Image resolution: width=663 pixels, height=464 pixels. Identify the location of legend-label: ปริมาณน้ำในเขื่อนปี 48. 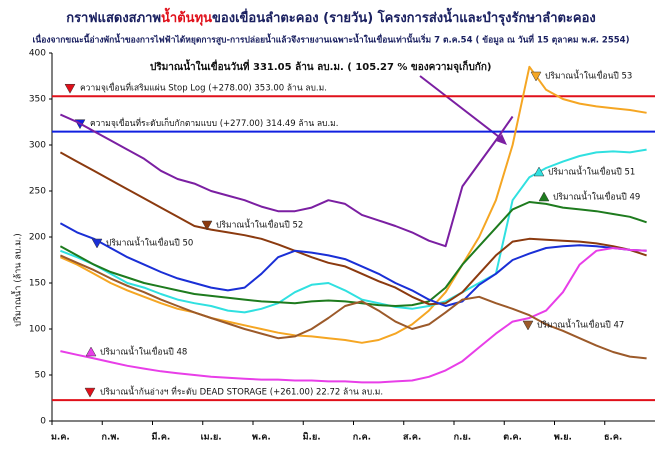
(143, 352).